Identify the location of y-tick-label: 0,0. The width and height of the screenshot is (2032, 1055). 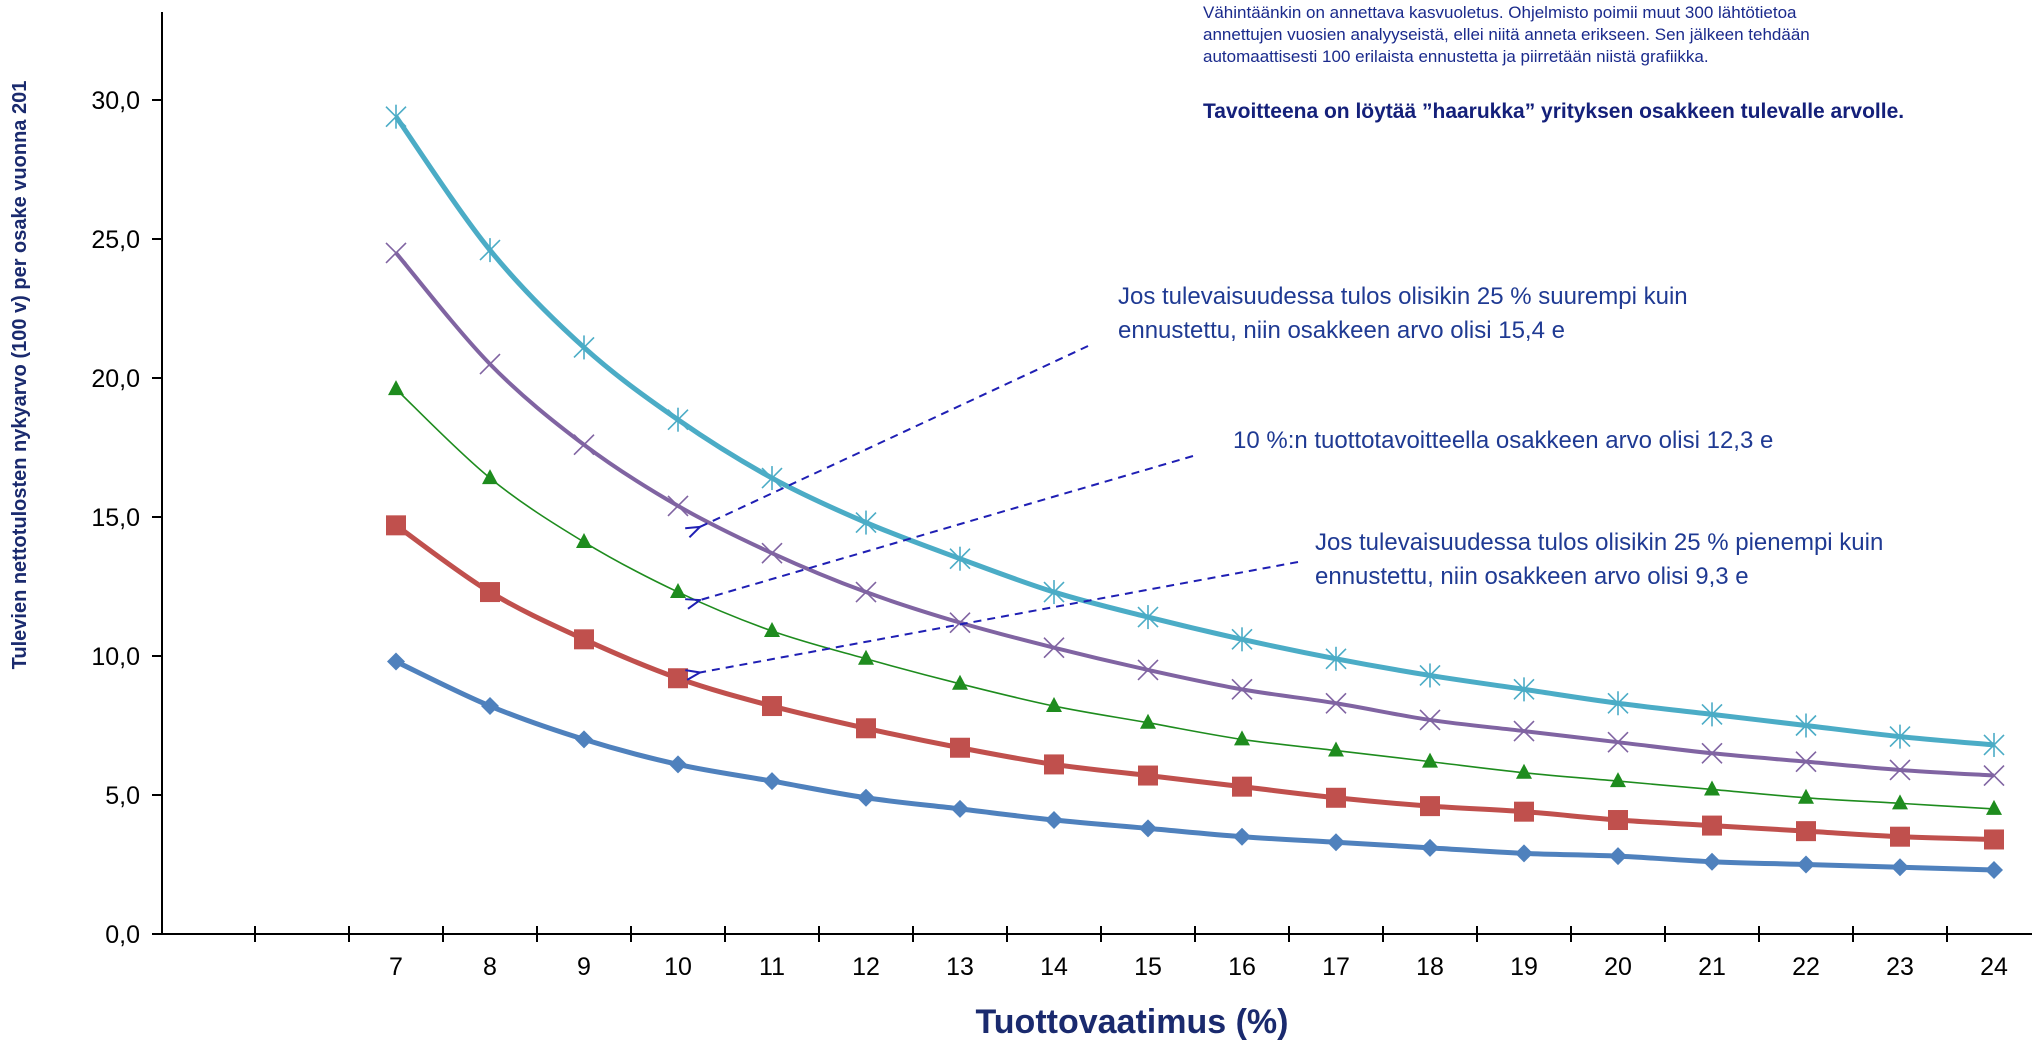
(122, 935).